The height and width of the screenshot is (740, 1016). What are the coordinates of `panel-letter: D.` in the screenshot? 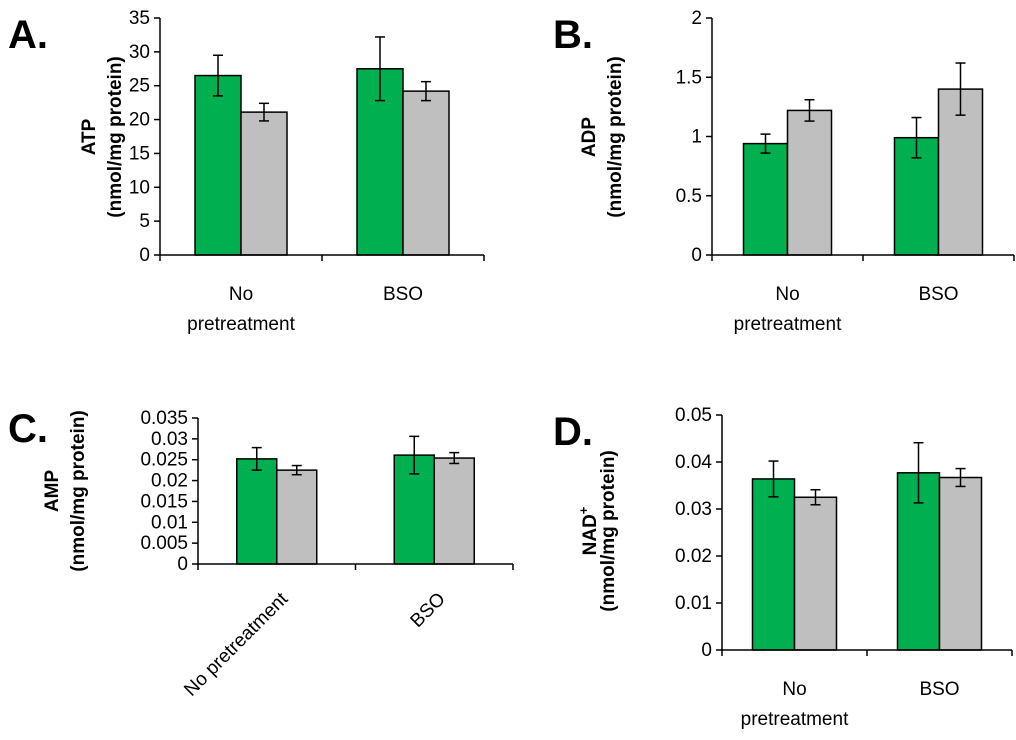 It's located at (573, 432).